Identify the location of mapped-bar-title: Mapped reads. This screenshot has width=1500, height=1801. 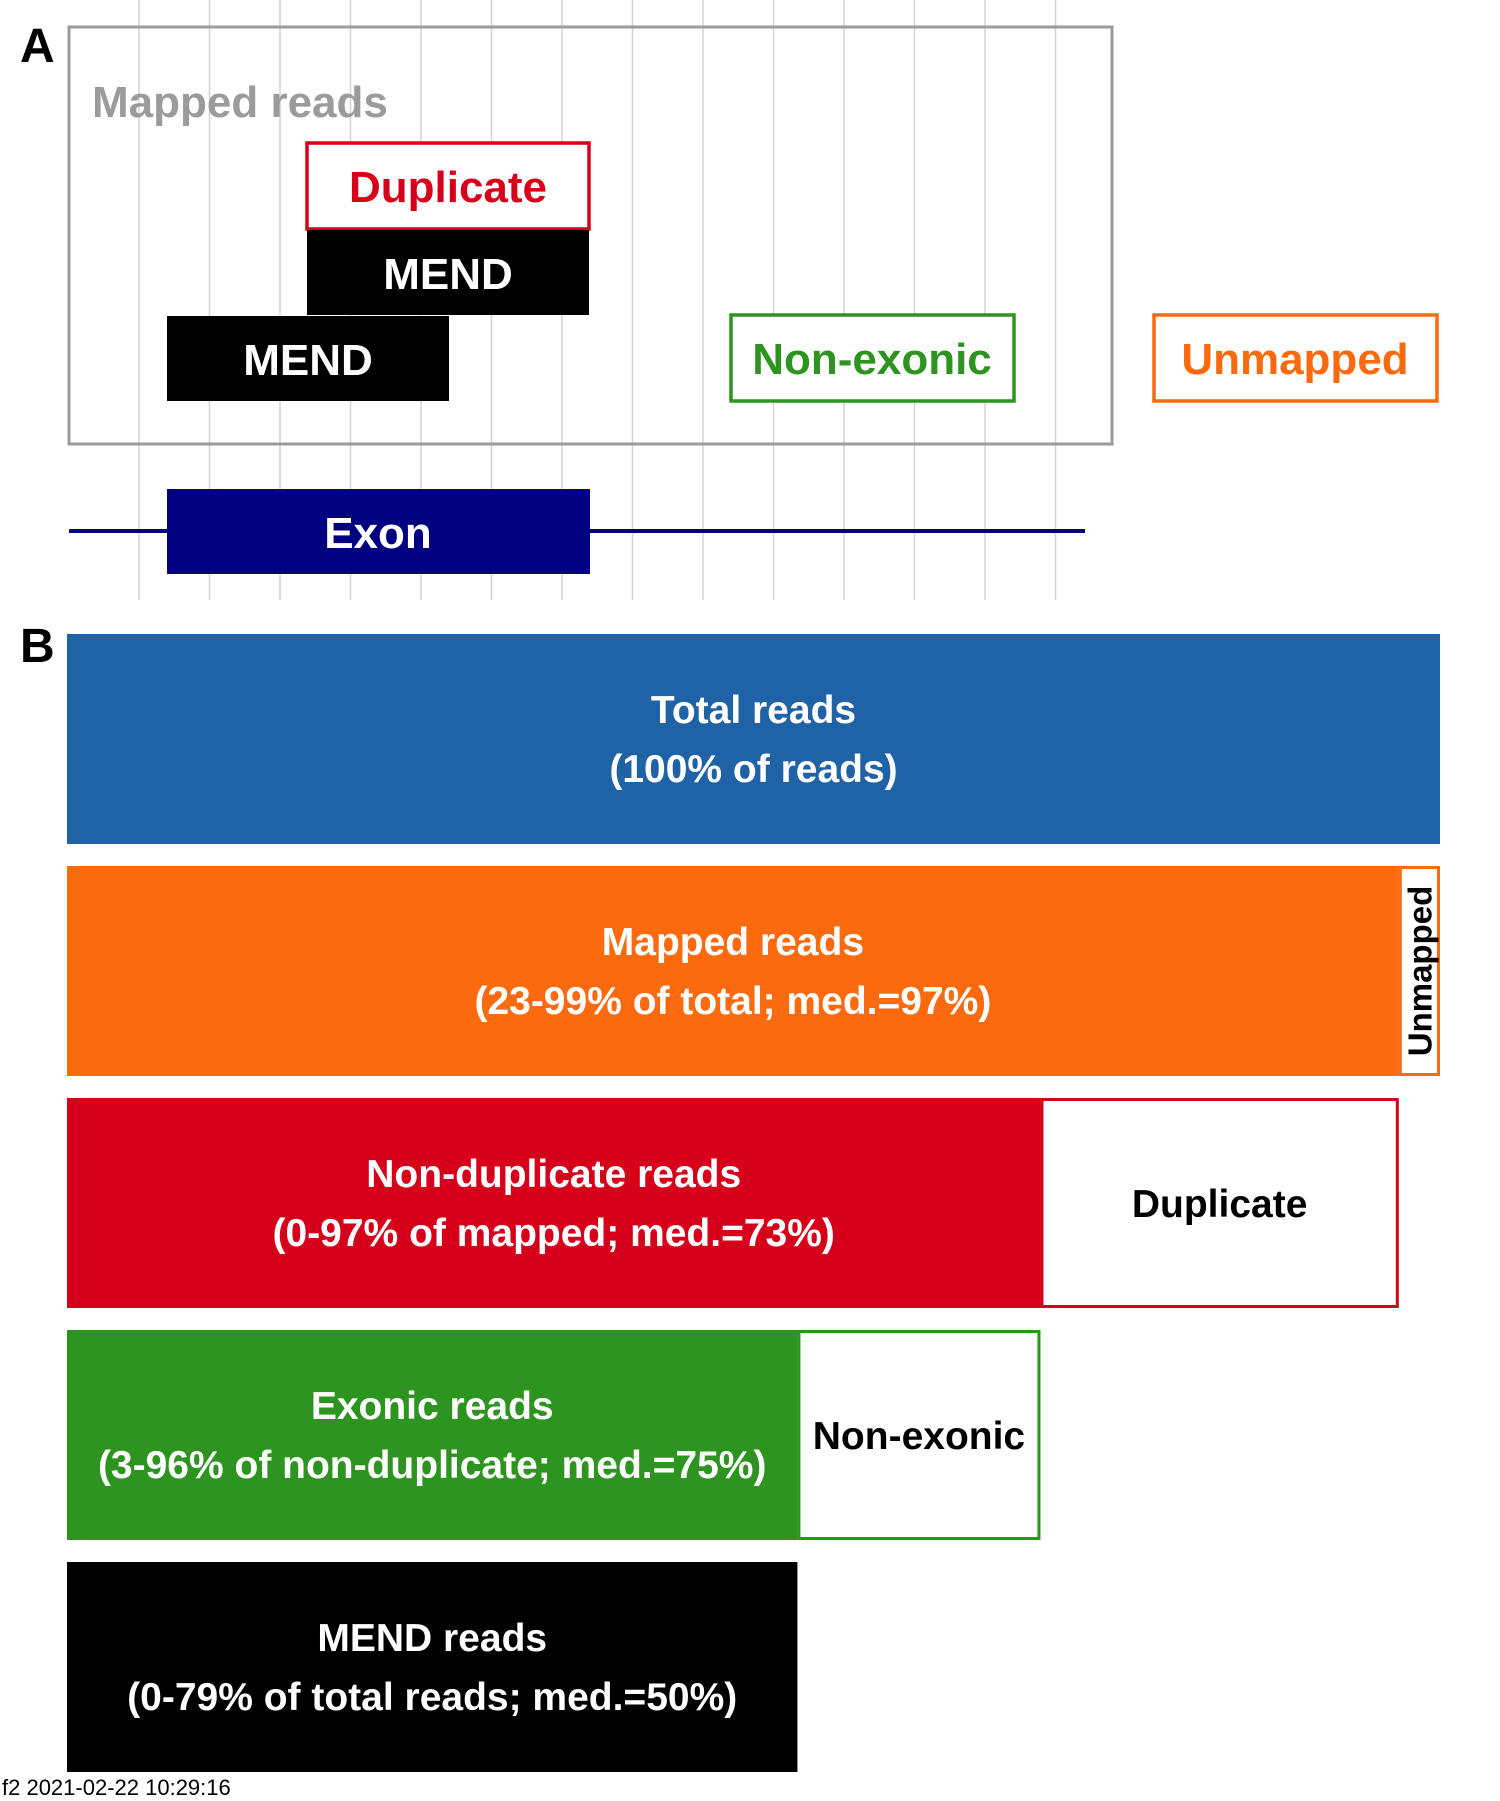
(733, 942).